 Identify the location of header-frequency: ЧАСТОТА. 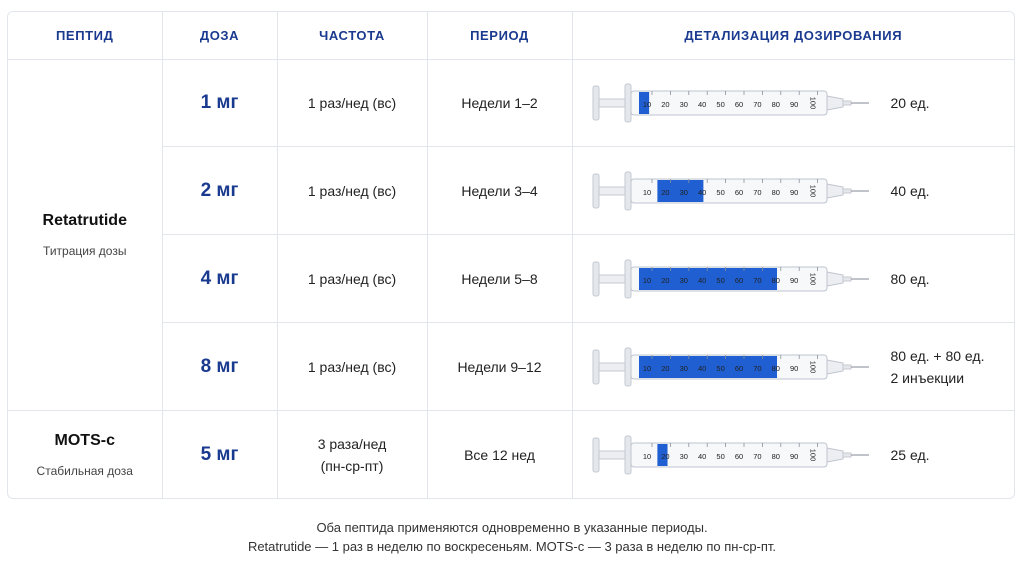
(352, 36).